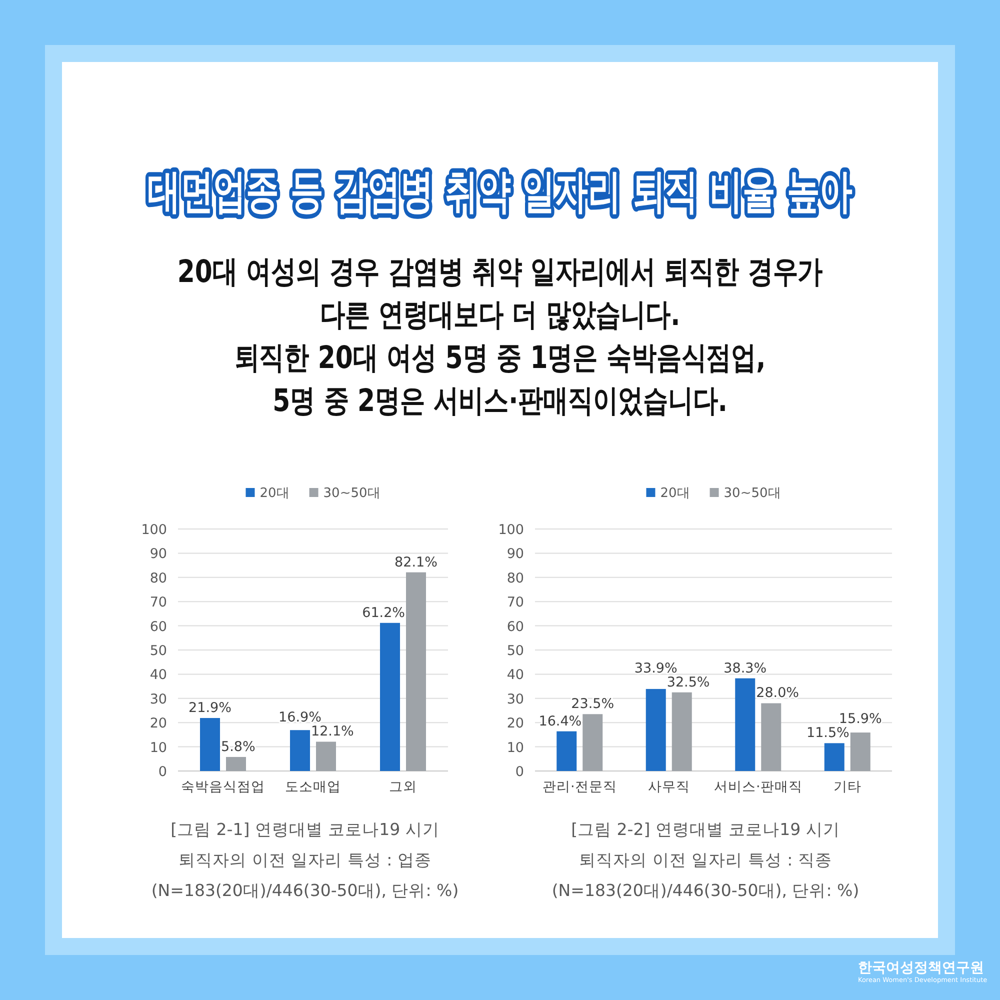 The height and width of the screenshot is (1000, 1000). I want to click on data-label: 21.9%, so click(210, 708).